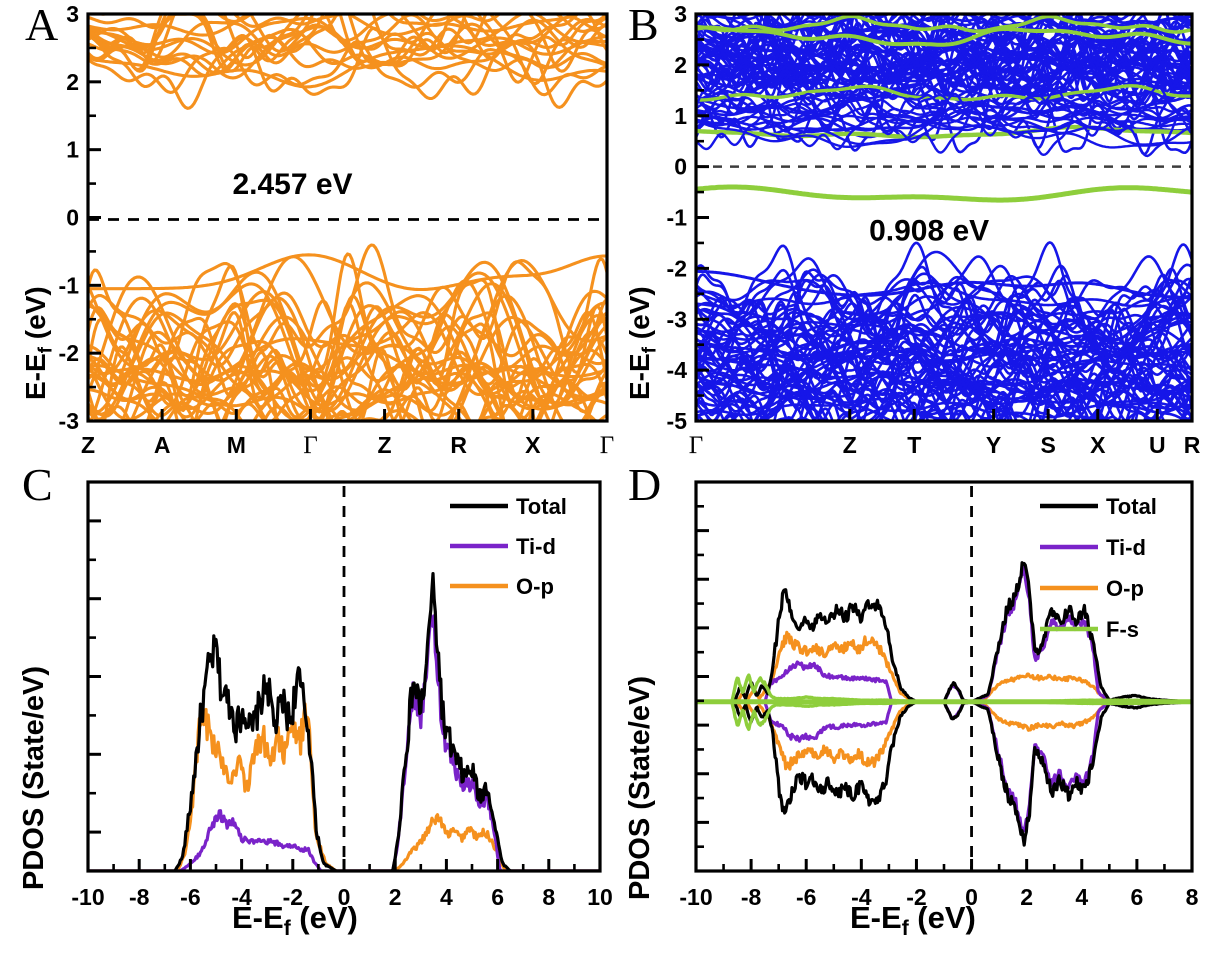 The image size is (1213, 957). What do you see at coordinates (640, 788) in the screenshot?
I see `panel-d-ylabel: PDOS (State/eV)` at bounding box center [640, 788].